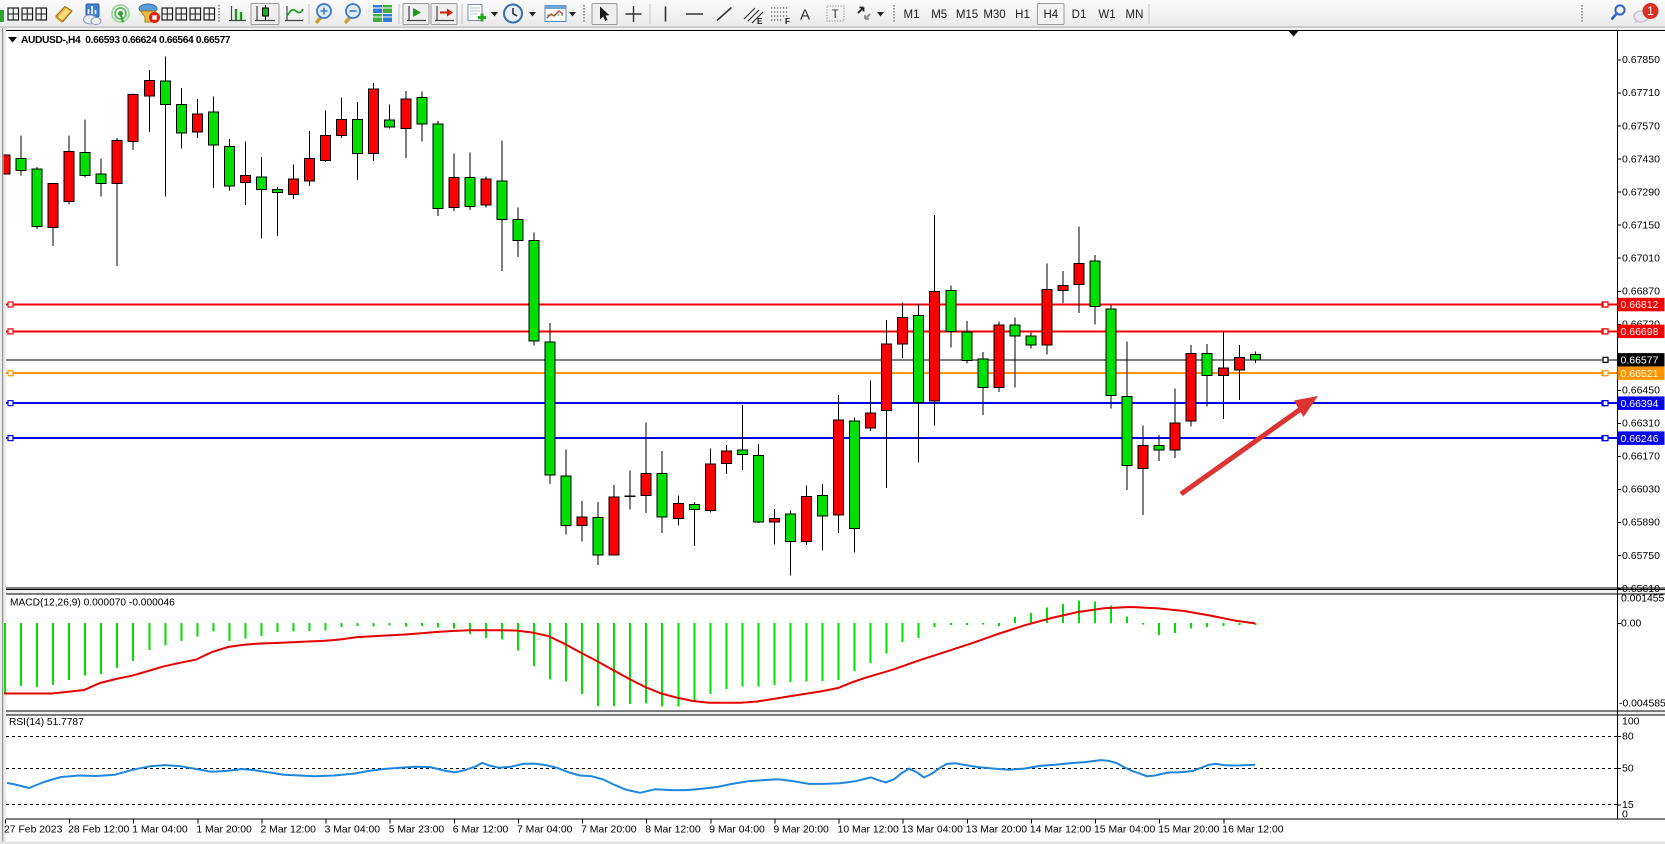 Image resolution: width=1665 pixels, height=844 pixels. Describe the element at coordinates (1643, 599) in the screenshot. I see `svg-text: 0.001455` at that location.